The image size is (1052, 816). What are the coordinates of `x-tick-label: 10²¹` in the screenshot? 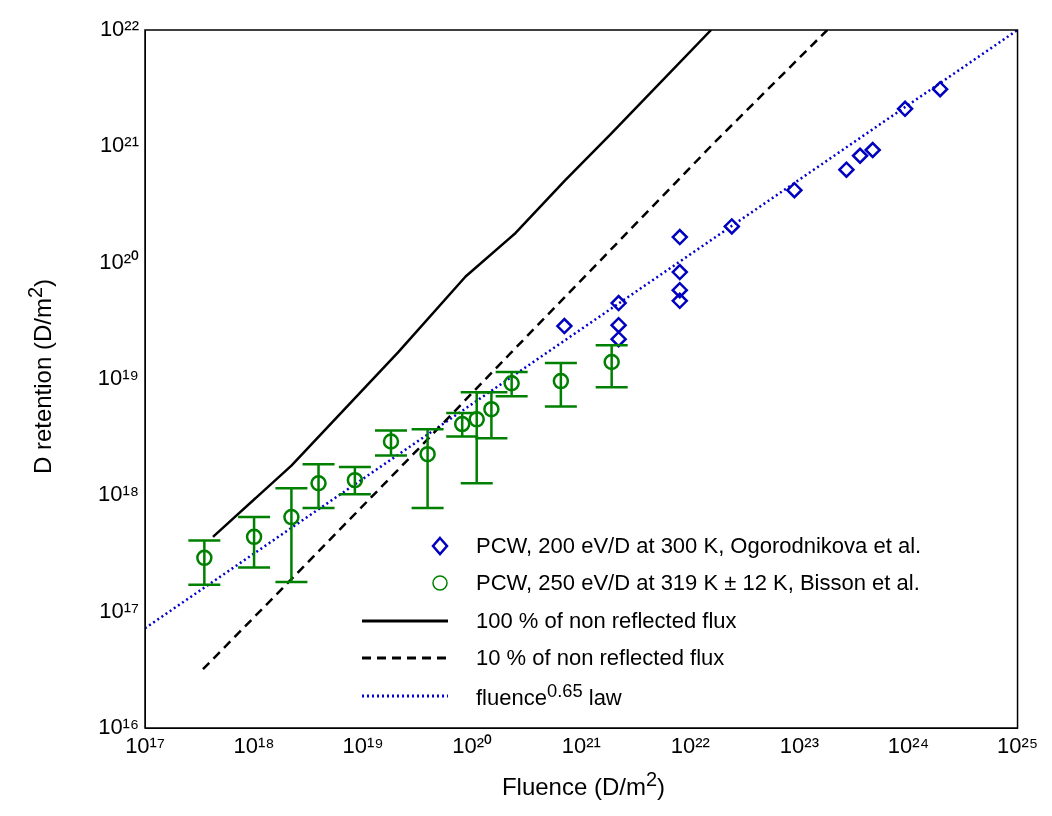 It's located at (581, 746).